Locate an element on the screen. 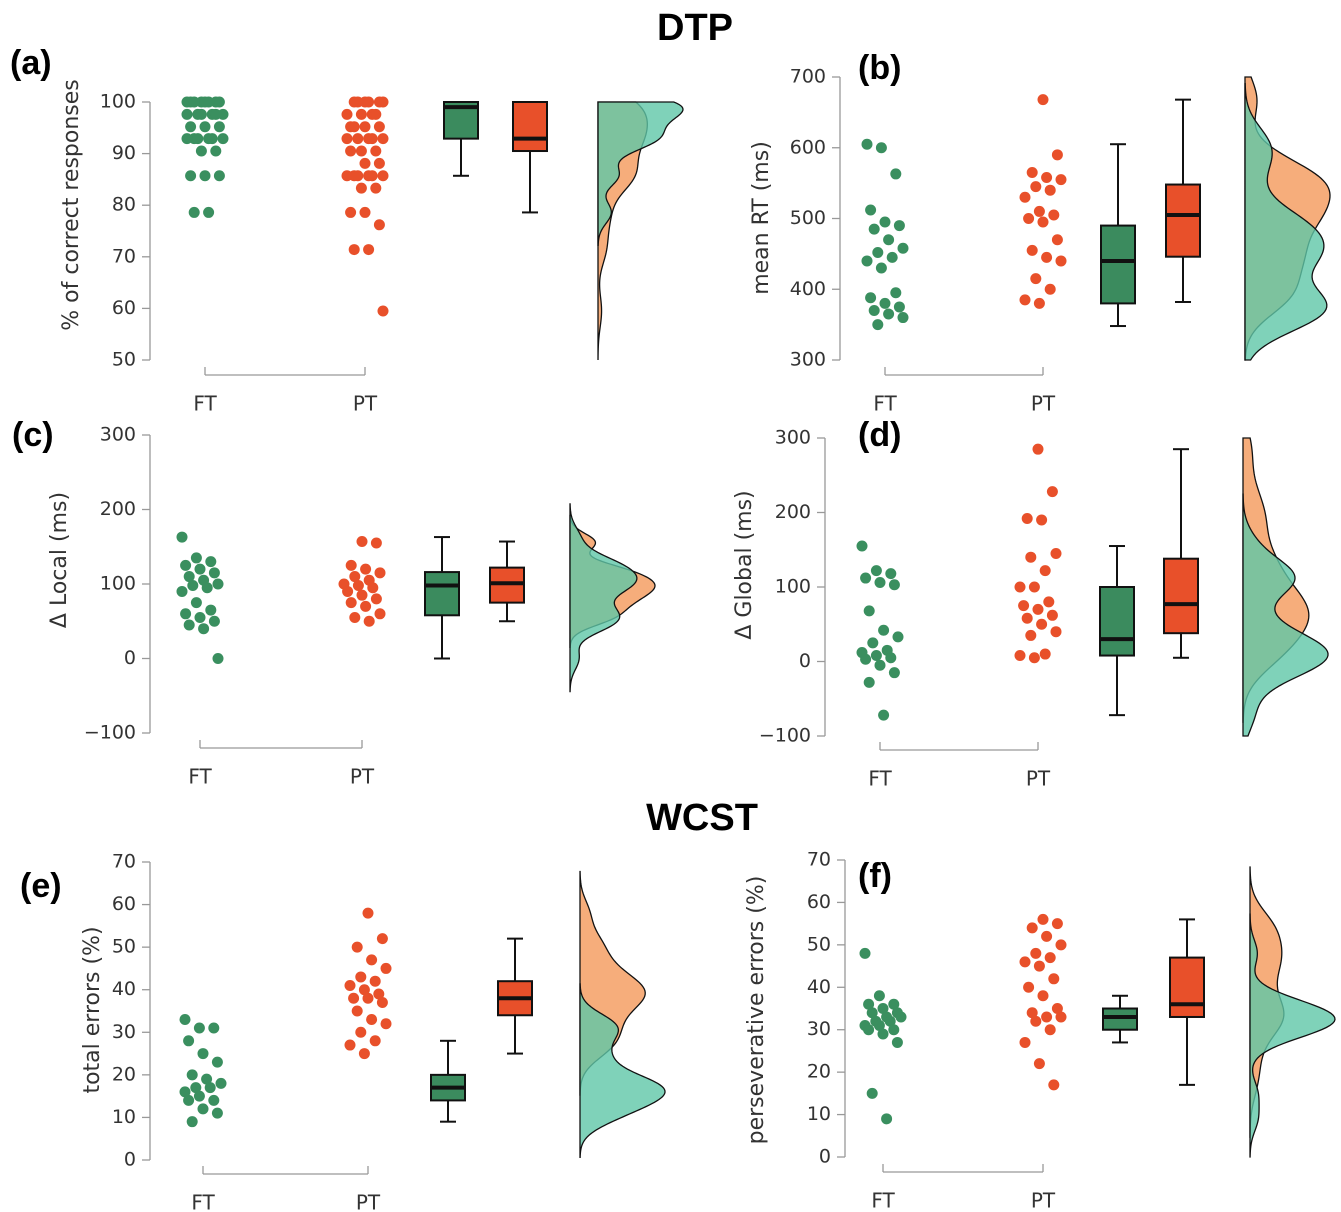  y-axis-label: perseverative errors (%) is located at coordinates (756, 1010).